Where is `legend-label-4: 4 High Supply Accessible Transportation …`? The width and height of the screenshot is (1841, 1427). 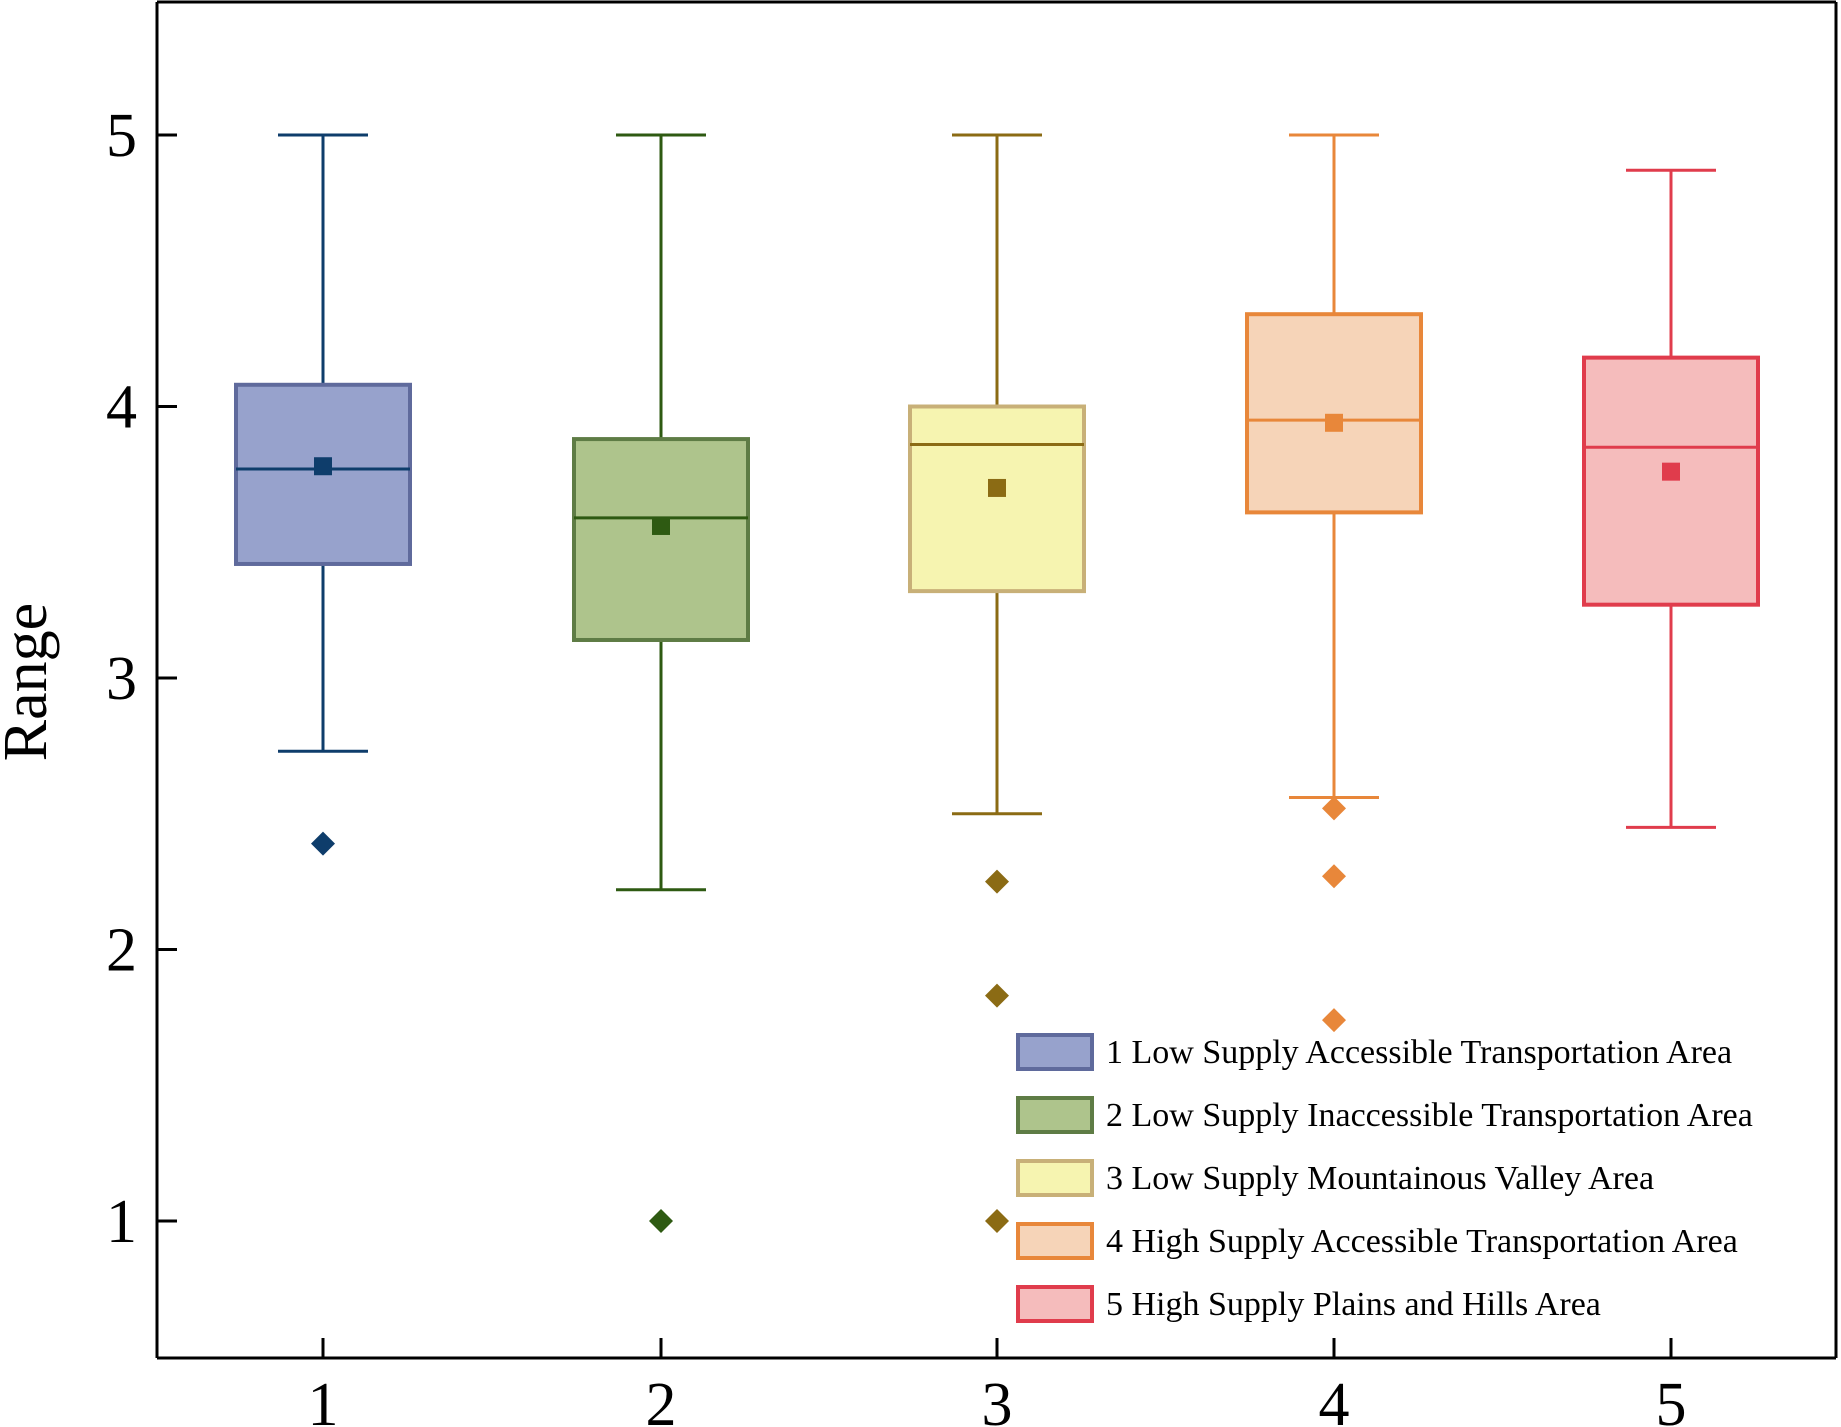 legend-label-4: 4 High Supply Accessible Transportation … is located at coordinates (1422, 1241).